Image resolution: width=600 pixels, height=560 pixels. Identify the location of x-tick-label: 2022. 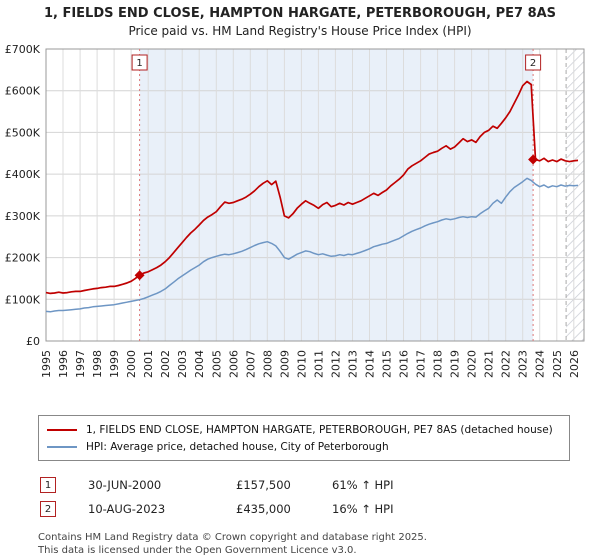
(506, 364).